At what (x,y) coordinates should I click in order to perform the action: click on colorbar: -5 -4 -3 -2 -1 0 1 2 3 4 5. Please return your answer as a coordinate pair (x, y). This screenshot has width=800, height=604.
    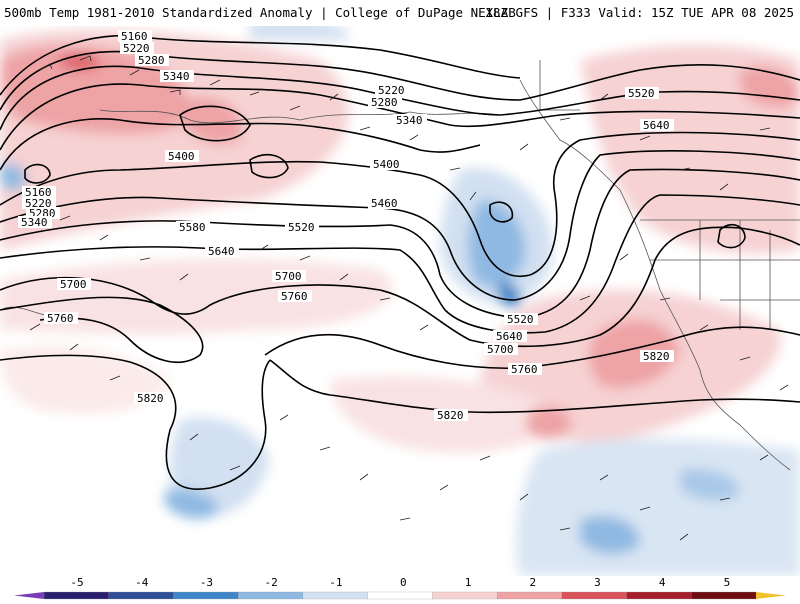
    Looking at the image, I should click on (400, 587).